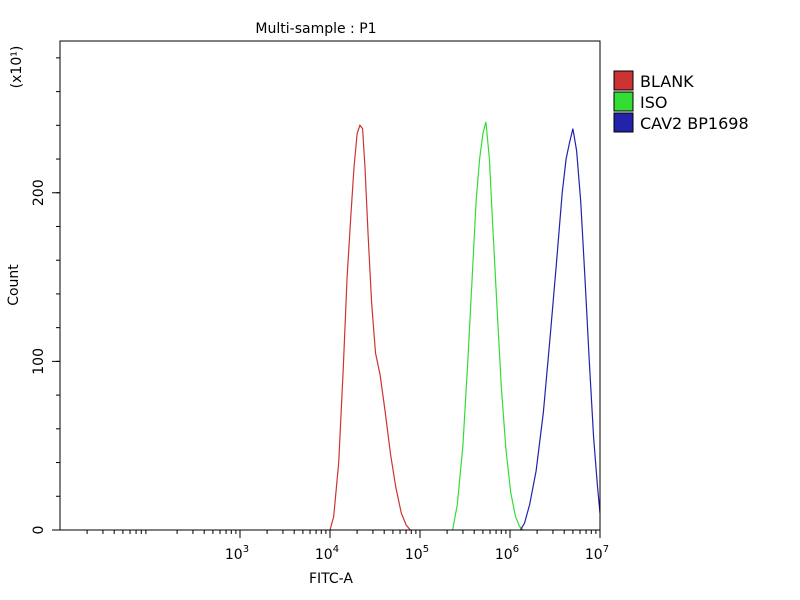 The image size is (800, 600). Describe the element at coordinates (17, 67) in the screenshot. I see `y-axis-multiplier: (x10¹)` at that location.